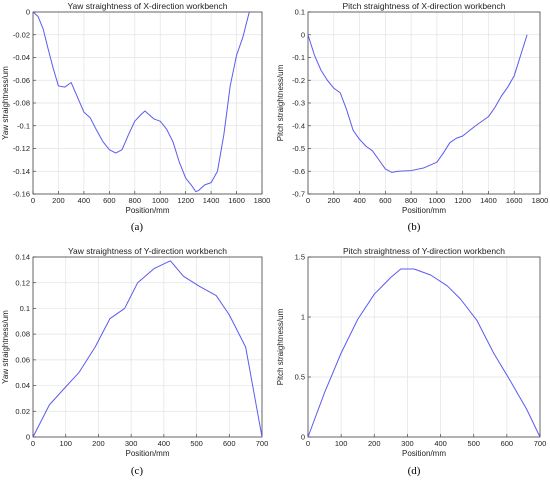 This screenshot has height=481, width=550. Describe the element at coordinates (298, 80) in the screenshot. I see `y-tick-label: -0.2` at that location.